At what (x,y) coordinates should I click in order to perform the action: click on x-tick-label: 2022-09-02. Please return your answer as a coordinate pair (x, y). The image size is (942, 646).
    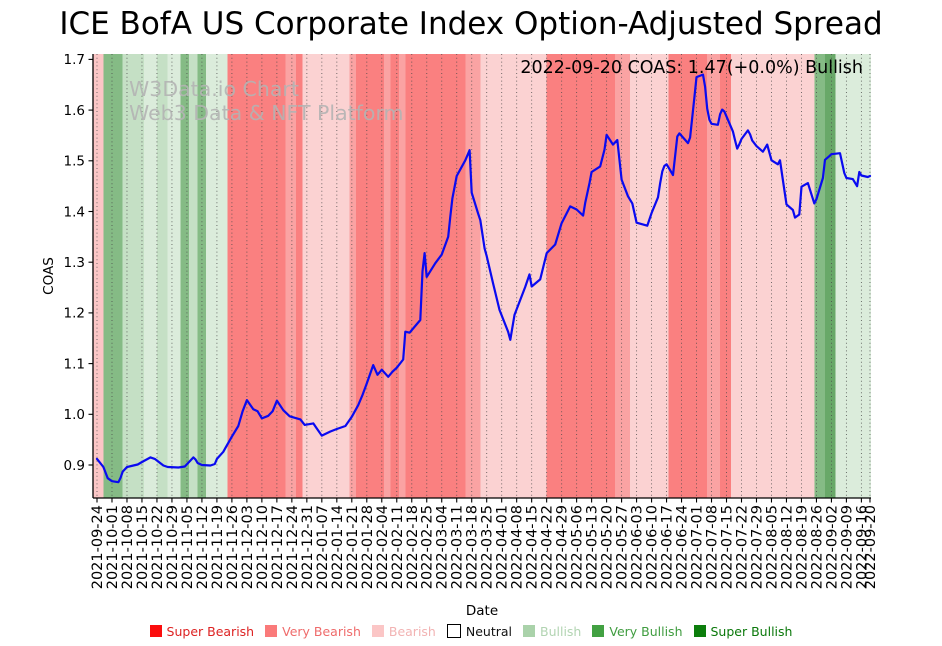
    Looking at the image, I should click on (832, 547).